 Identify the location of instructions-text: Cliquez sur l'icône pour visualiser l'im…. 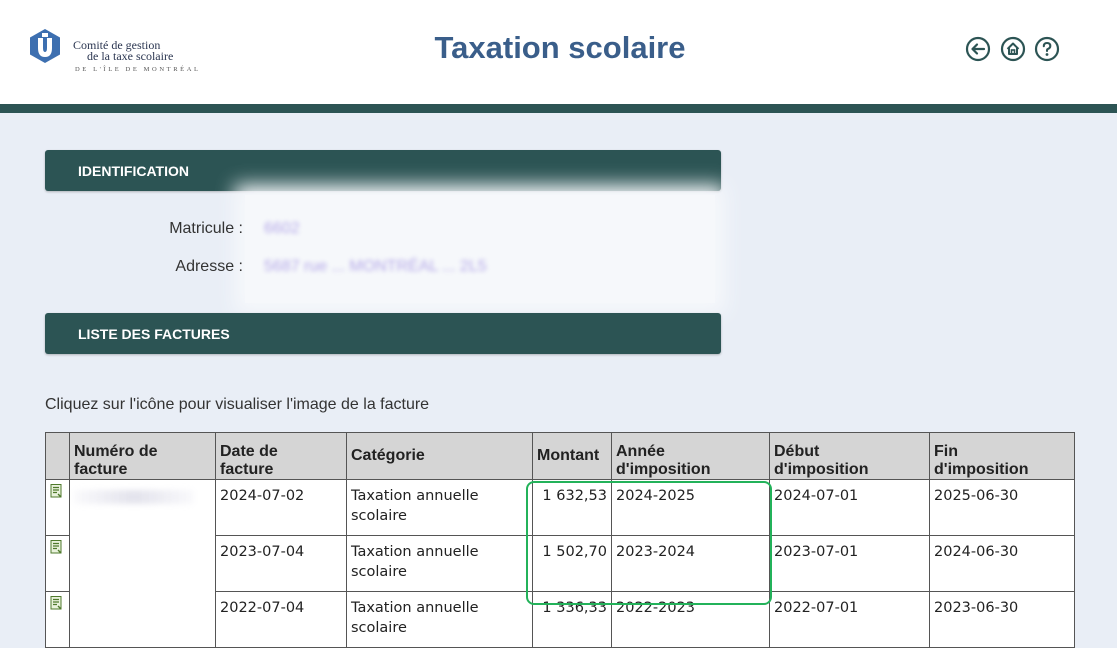
(237, 404).